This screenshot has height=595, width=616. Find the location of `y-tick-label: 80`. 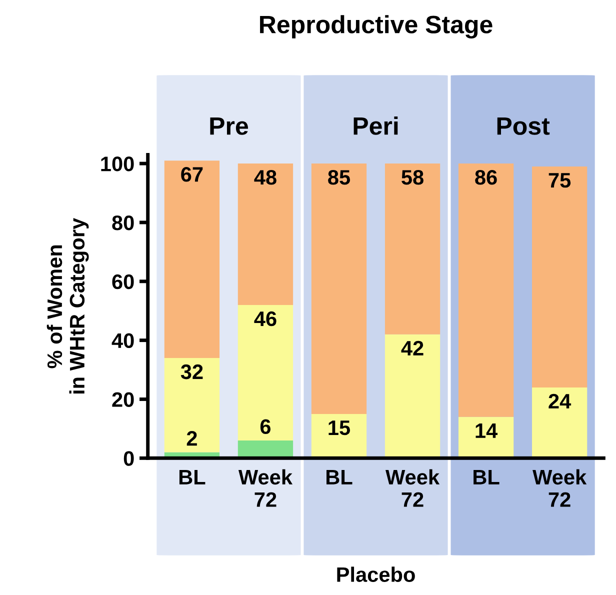

y-tick-label: 80 is located at coordinates (123, 222).